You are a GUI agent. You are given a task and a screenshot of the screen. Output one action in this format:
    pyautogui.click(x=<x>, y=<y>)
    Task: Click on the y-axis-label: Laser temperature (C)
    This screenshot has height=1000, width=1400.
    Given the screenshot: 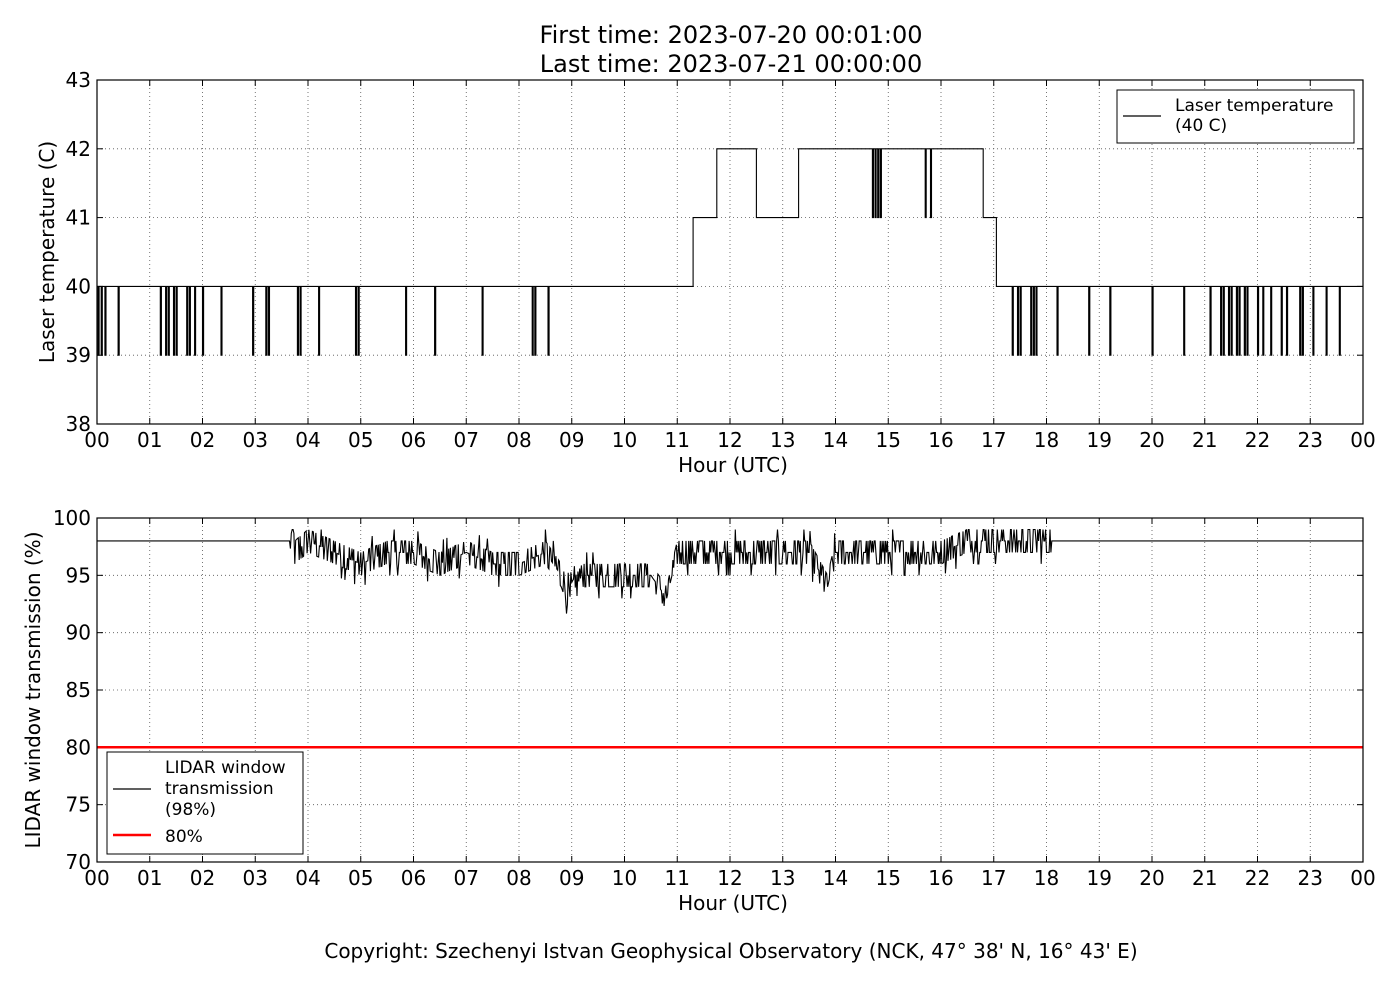 What is the action you would take?
    pyautogui.click(x=47, y=252)
    